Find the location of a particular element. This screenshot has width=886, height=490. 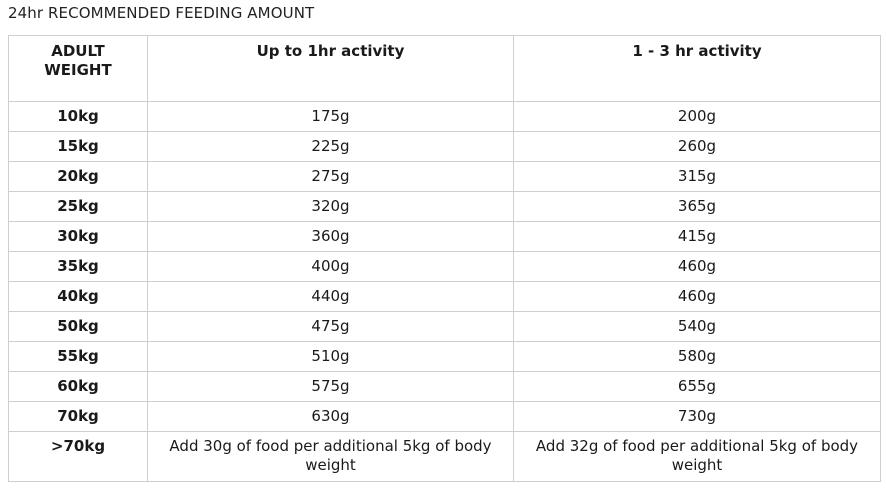

table-row: 15kg 225g 260g is located at coordinates (444, 146).